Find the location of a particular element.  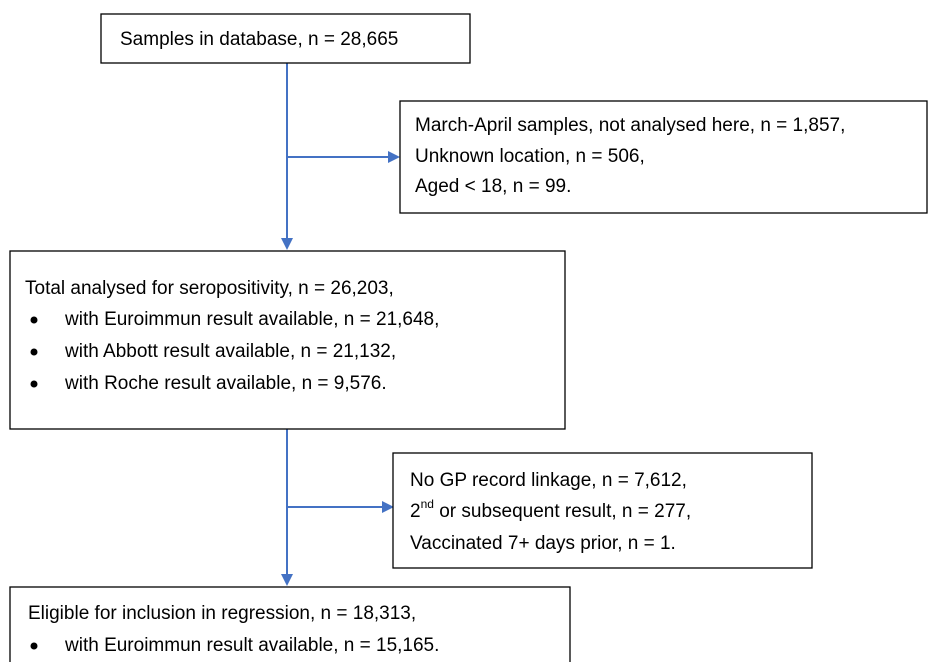

connectors is located at coordinates (340, 324).